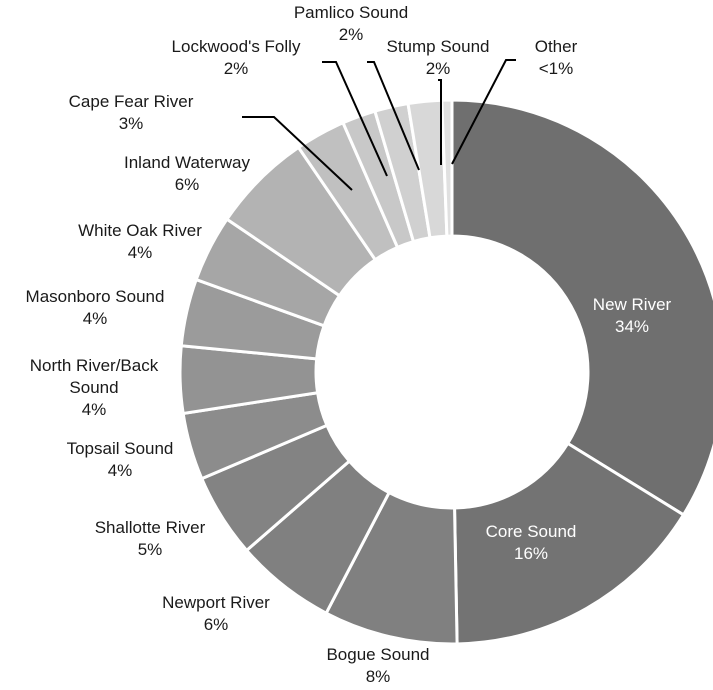 Image resolution: width=713 pixels, height=690 pixels. I want to click on slice-name-label: Topsail Sound, so click(120, 448).